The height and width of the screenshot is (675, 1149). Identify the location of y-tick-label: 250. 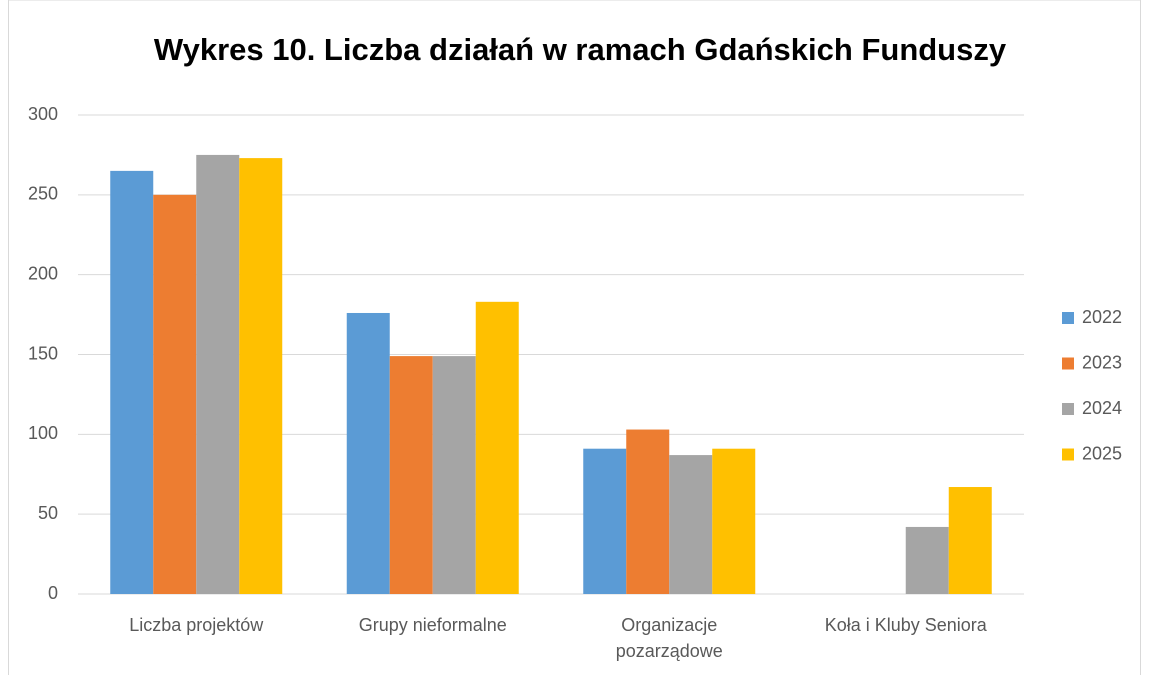
(43, 194).